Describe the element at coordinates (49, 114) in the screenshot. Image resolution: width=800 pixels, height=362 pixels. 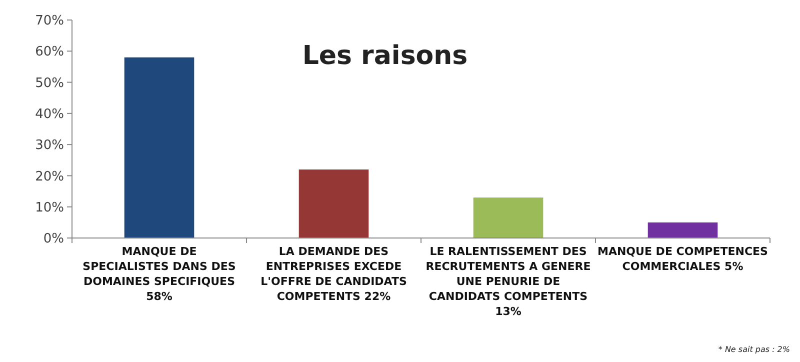
I see `y-tick-label: 40%` at that location.